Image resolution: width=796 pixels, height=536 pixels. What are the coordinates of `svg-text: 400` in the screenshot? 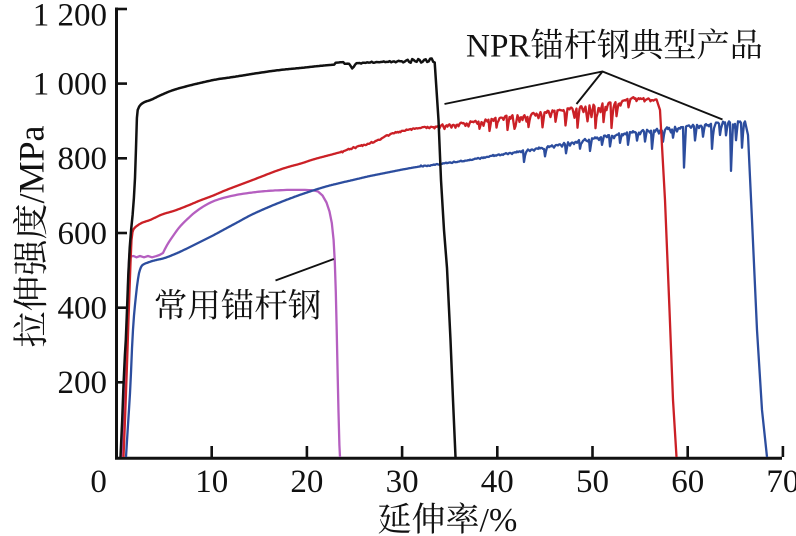 It's located at (83, 309).